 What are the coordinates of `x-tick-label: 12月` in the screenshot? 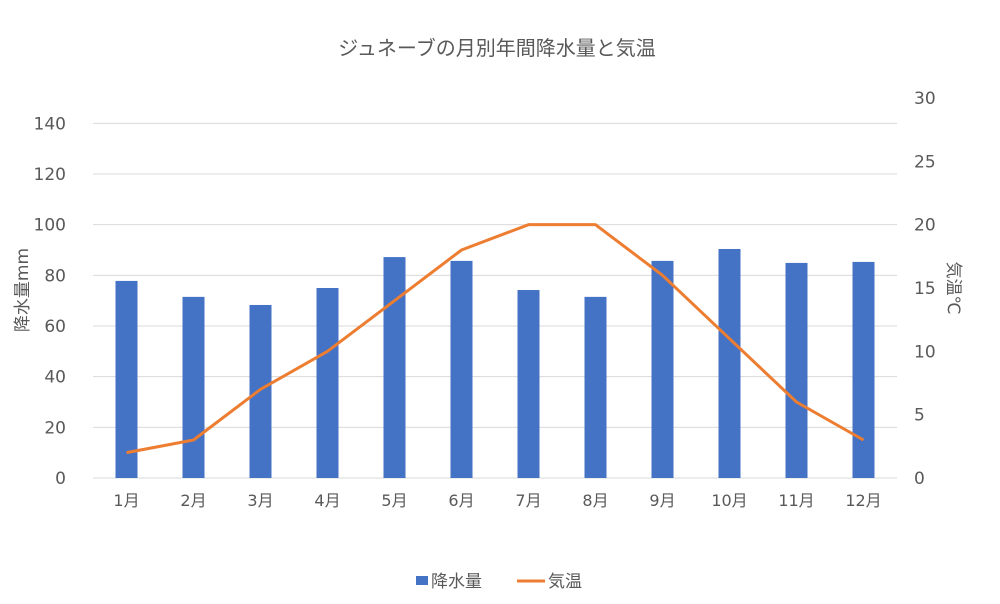 It's located at (863, 500).